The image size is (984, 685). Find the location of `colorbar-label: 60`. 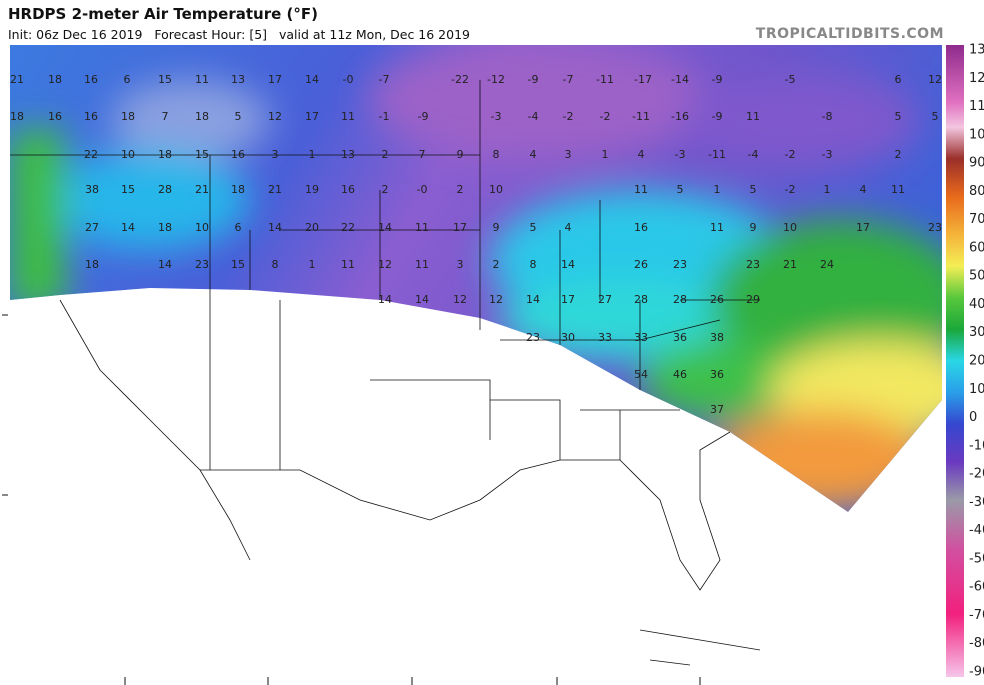

colorbar-label: 60 is located at coordinates (976, 247).